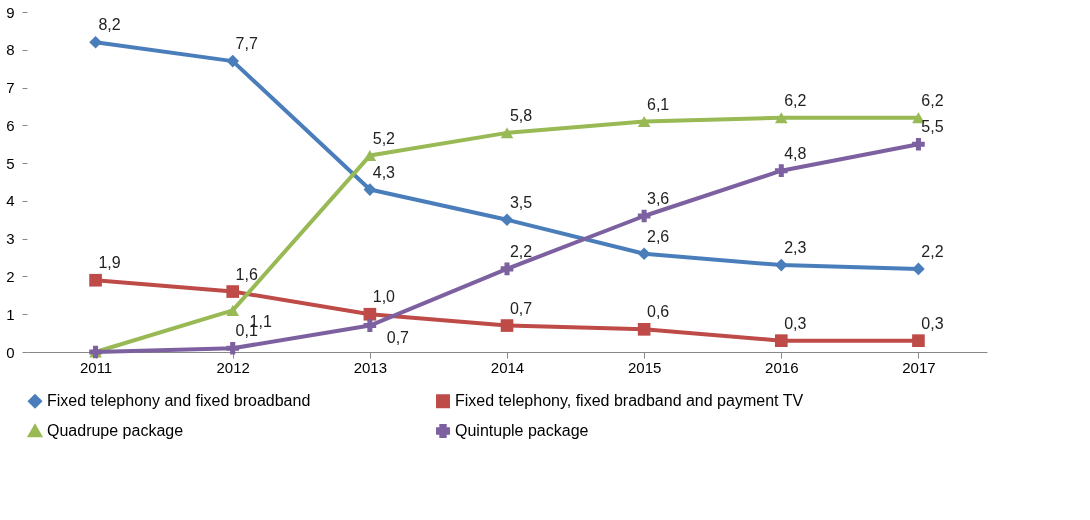  What do you see at coordinates (10, 276) in the screenshot?
I see `y-tick-label: 2` at bounding box center [10, 276].